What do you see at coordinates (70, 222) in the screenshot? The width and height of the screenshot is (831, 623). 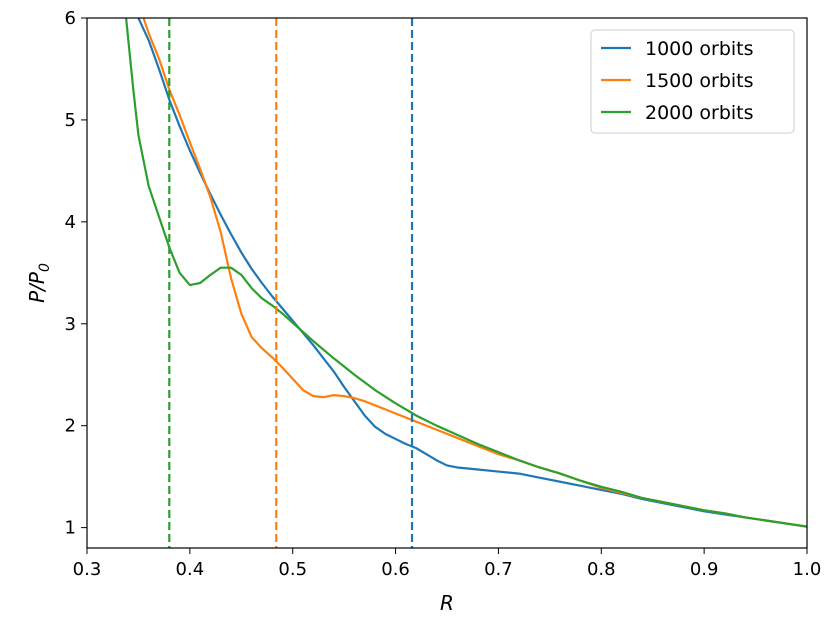 I see `y-tick-label: 4` at bounding box center [70, 222].